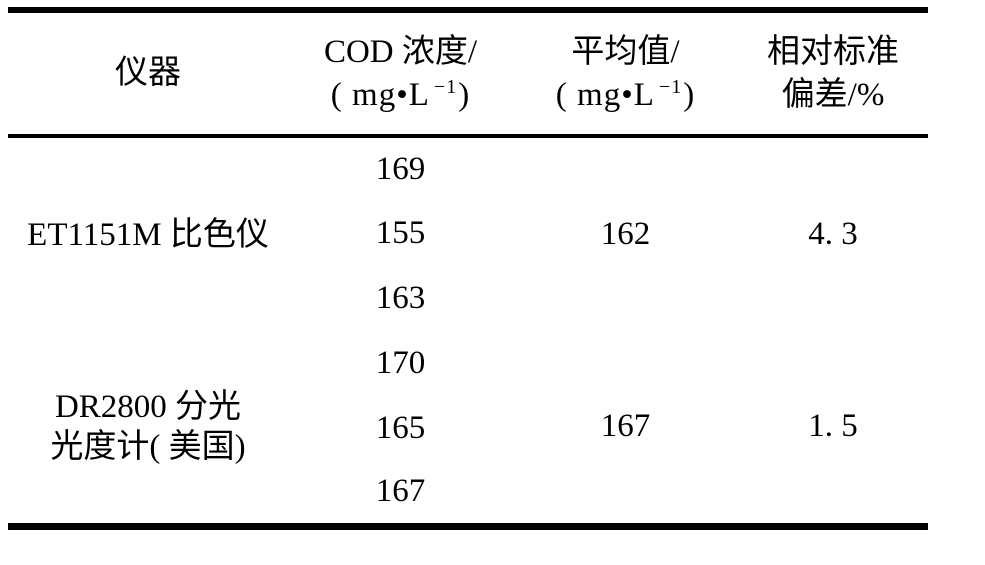 The image size is (985, 565). Describe the element at coordinates (468, 233) in the screenshot. I see `table-row: 155` at that location.